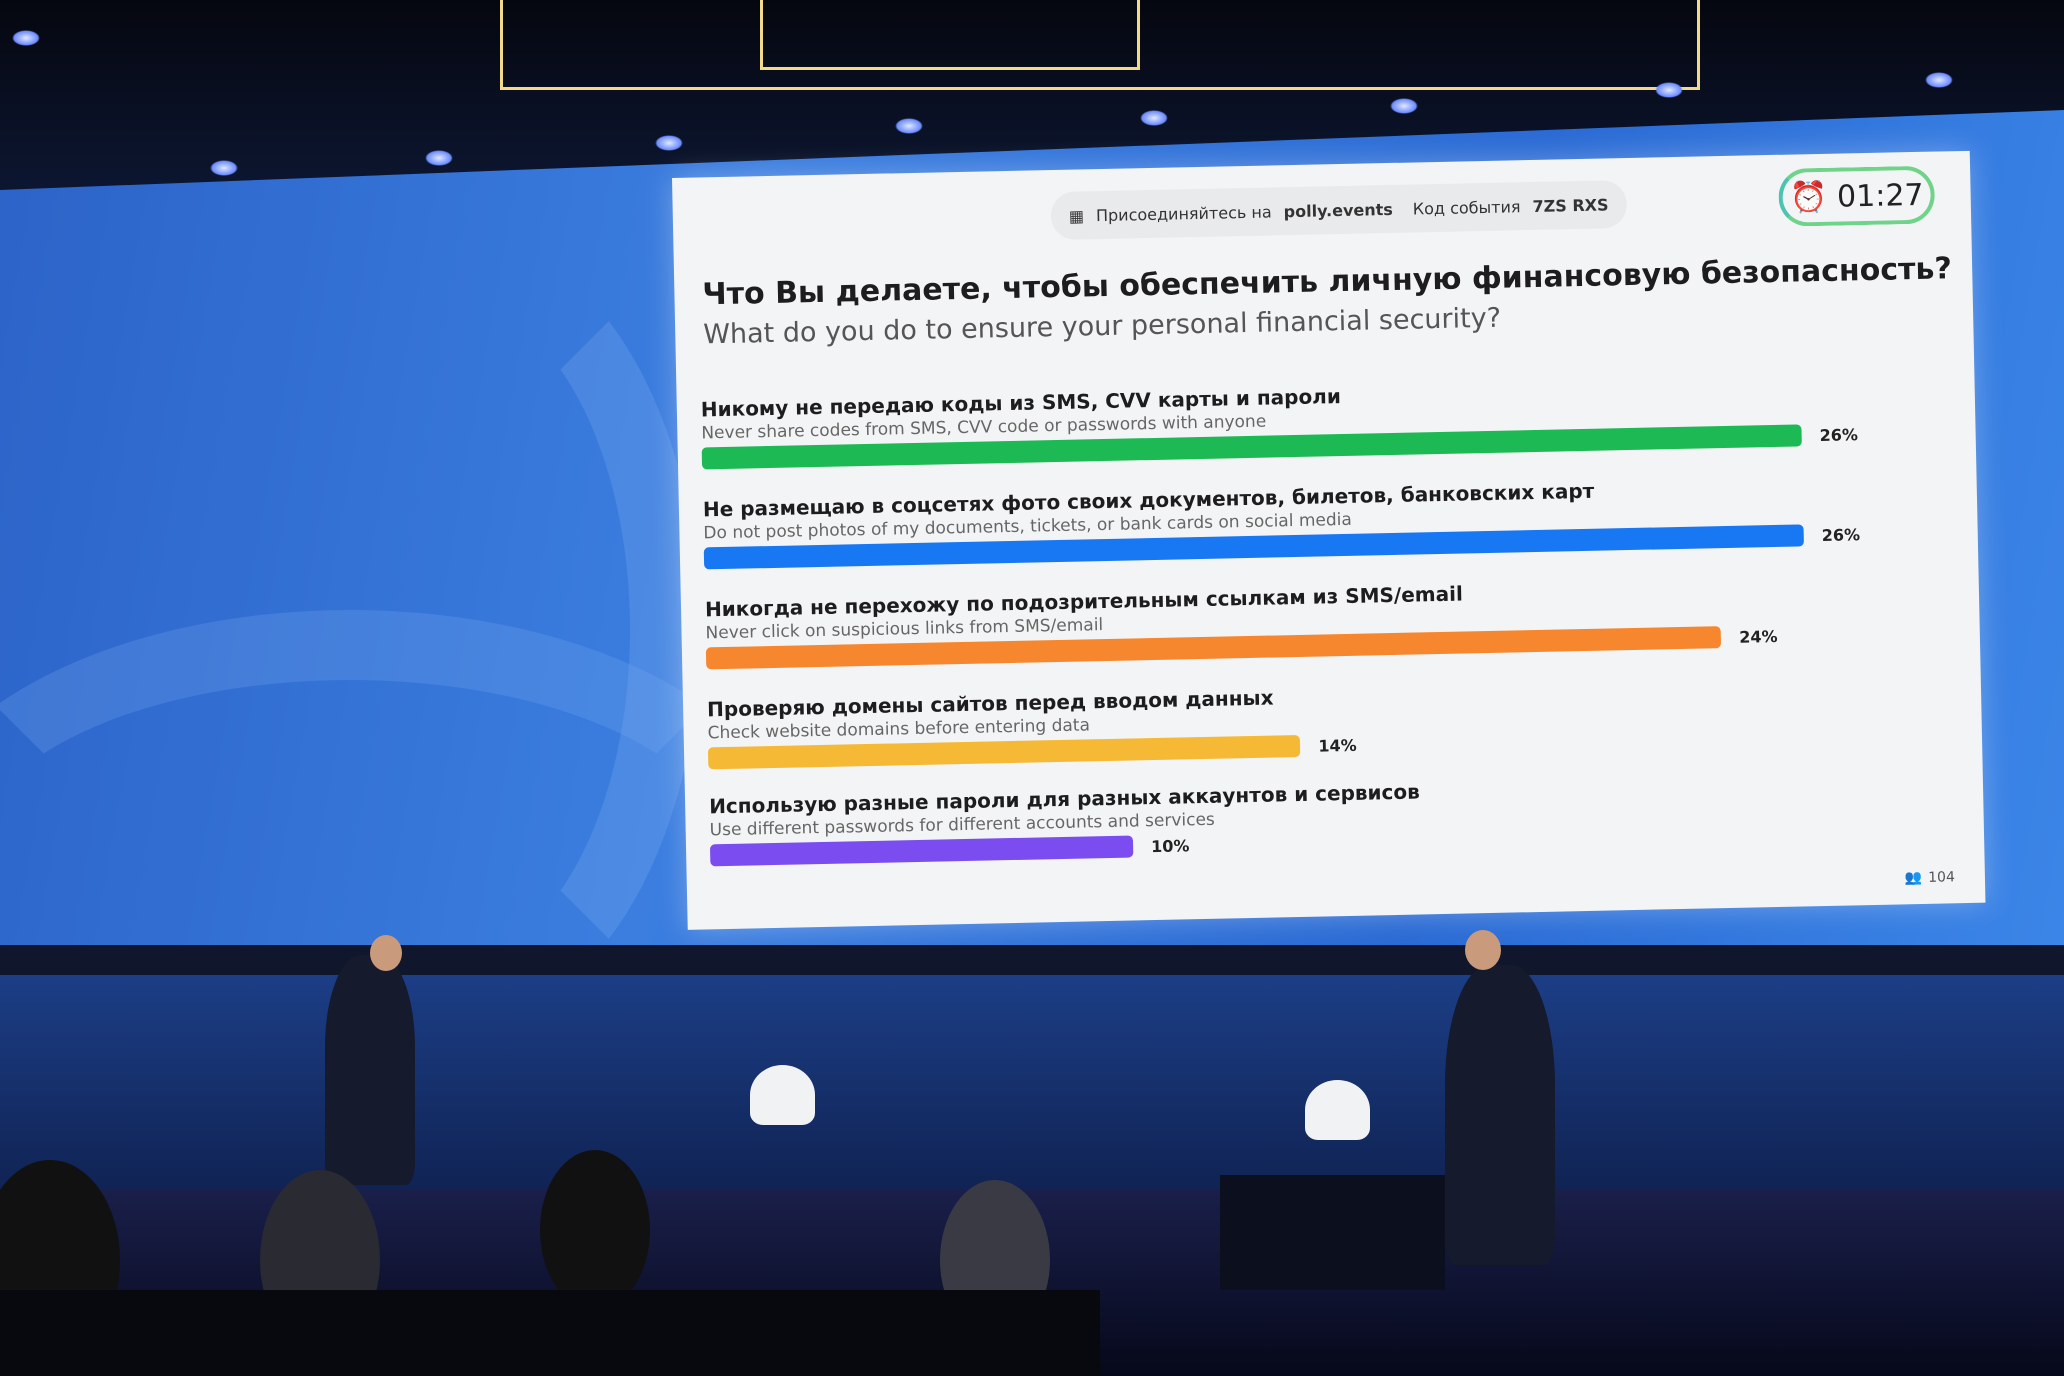 This screenshot has height=1376, width=2064. Describe the element at coordinates (550, 1333) in the screenshot. I see `audience-row` at that location.